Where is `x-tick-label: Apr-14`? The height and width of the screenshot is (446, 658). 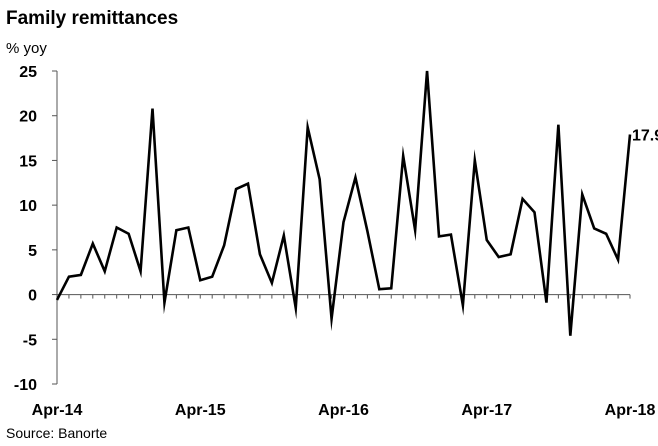
x-tick-label: Apr-14 is located at coordinates (57, 410).